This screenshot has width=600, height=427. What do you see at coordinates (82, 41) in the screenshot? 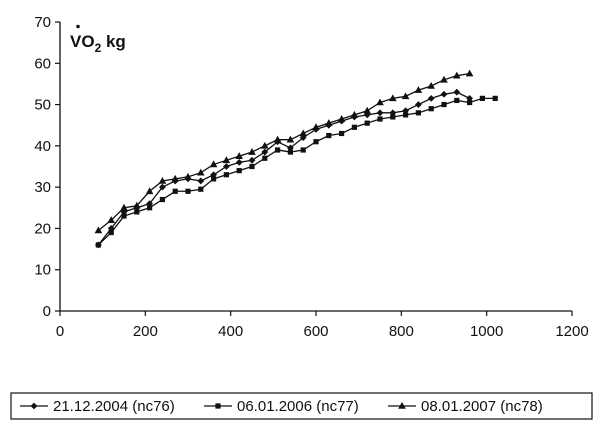
I see `y-axis-label-main: VO` at bounding box center [82, 41].